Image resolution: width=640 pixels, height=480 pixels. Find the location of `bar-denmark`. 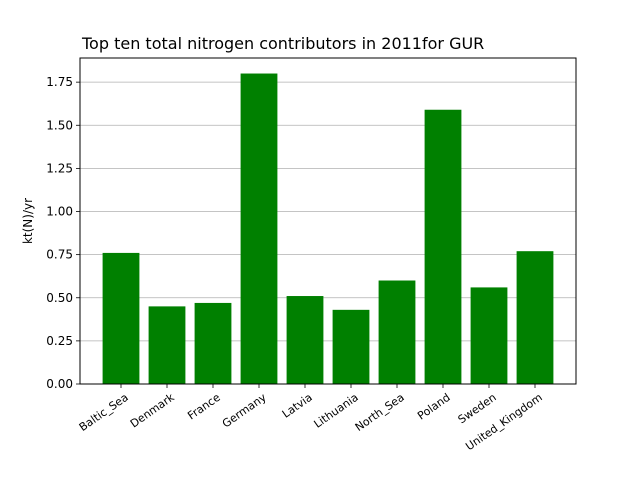

bar-denmark is located at coordinates (167, 345).